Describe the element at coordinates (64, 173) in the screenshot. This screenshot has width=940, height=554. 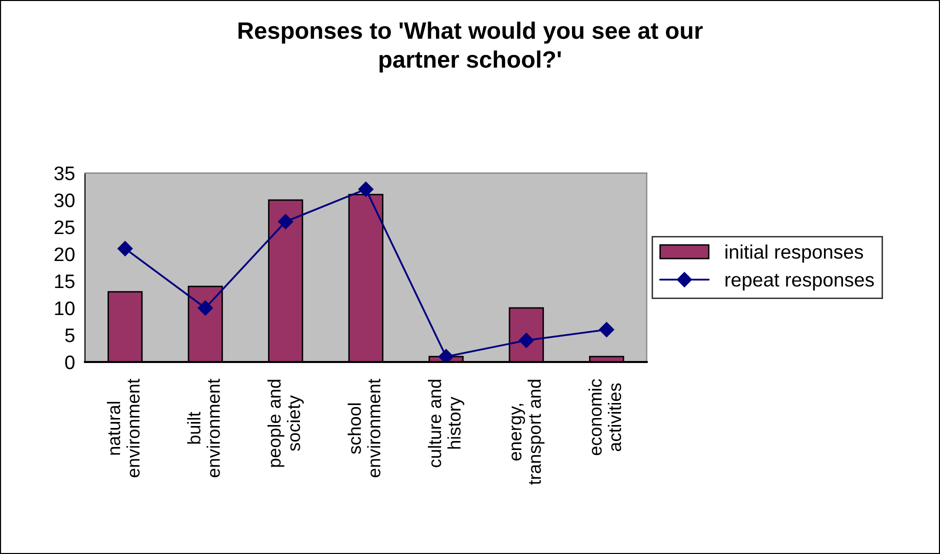
I see `y-tick-label: 35` at that location.